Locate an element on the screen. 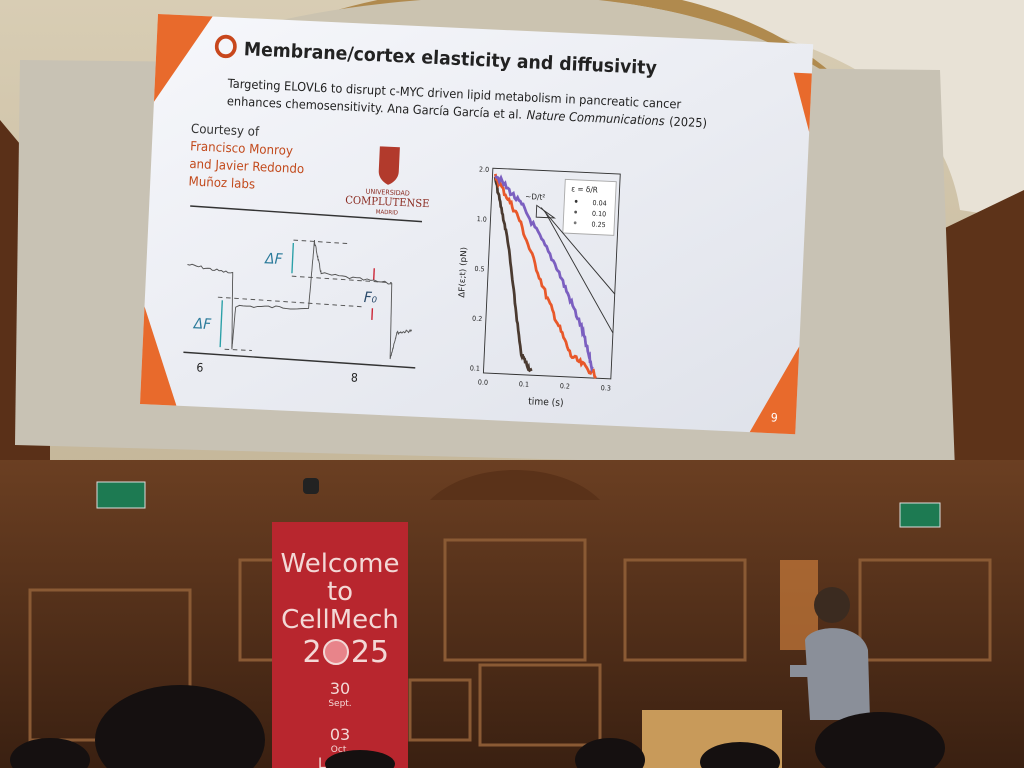  trace-tick-label: 6 is located at coordinates (200, 367).